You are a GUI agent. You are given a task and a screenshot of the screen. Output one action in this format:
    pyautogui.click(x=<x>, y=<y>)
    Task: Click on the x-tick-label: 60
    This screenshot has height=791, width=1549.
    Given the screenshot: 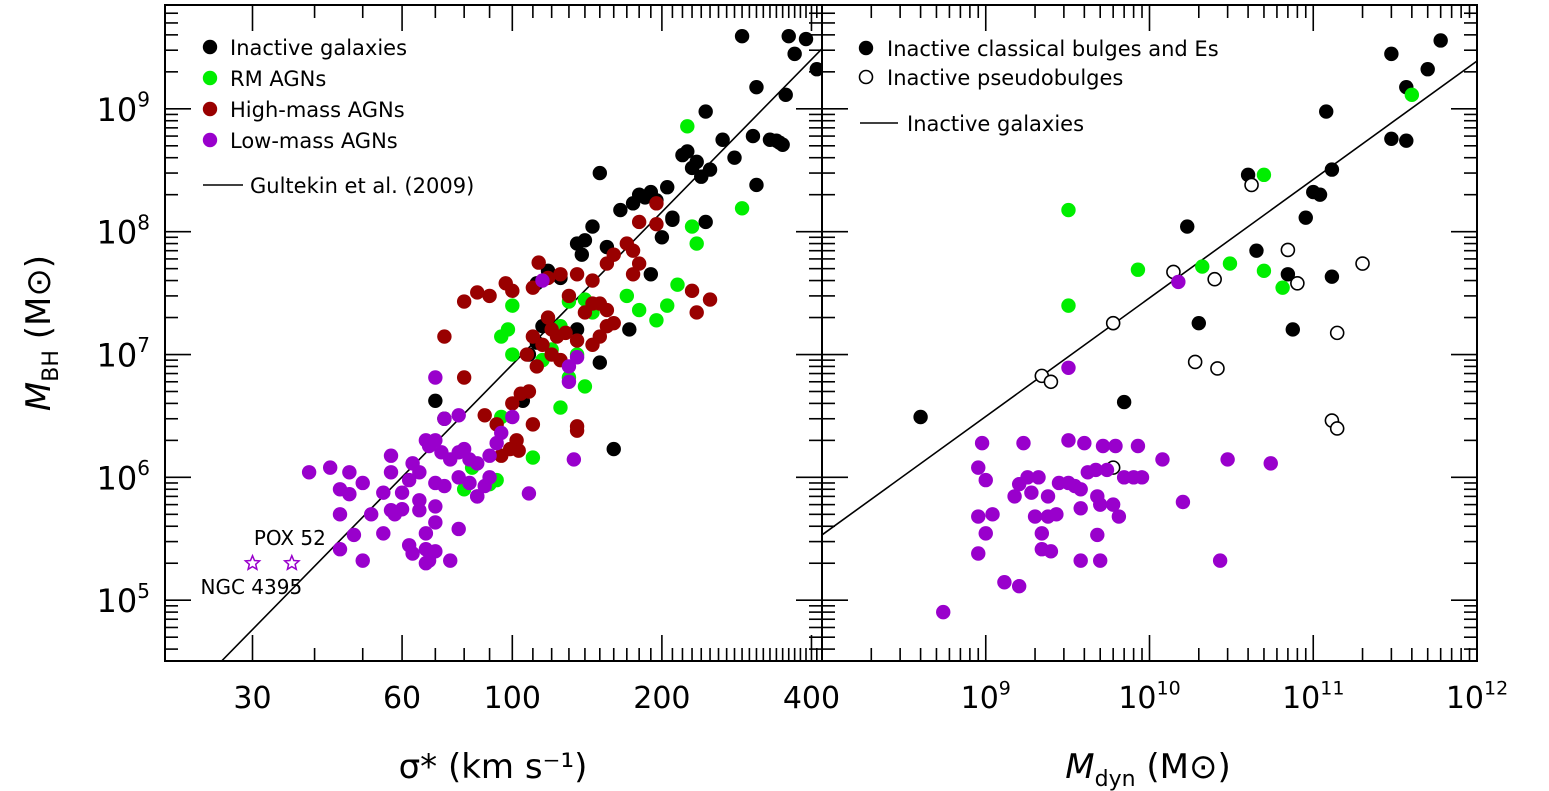 What is the action you would take?
    pyautogui.click(x=402, y=698)
    